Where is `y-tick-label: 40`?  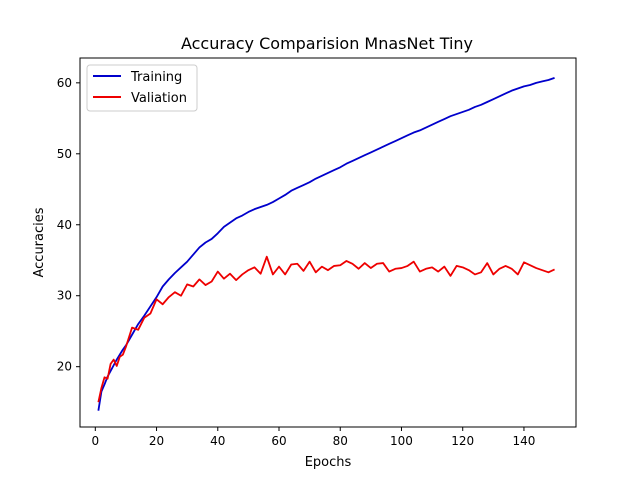
y-tick-label: 40 is located at coordinates (64, 225).